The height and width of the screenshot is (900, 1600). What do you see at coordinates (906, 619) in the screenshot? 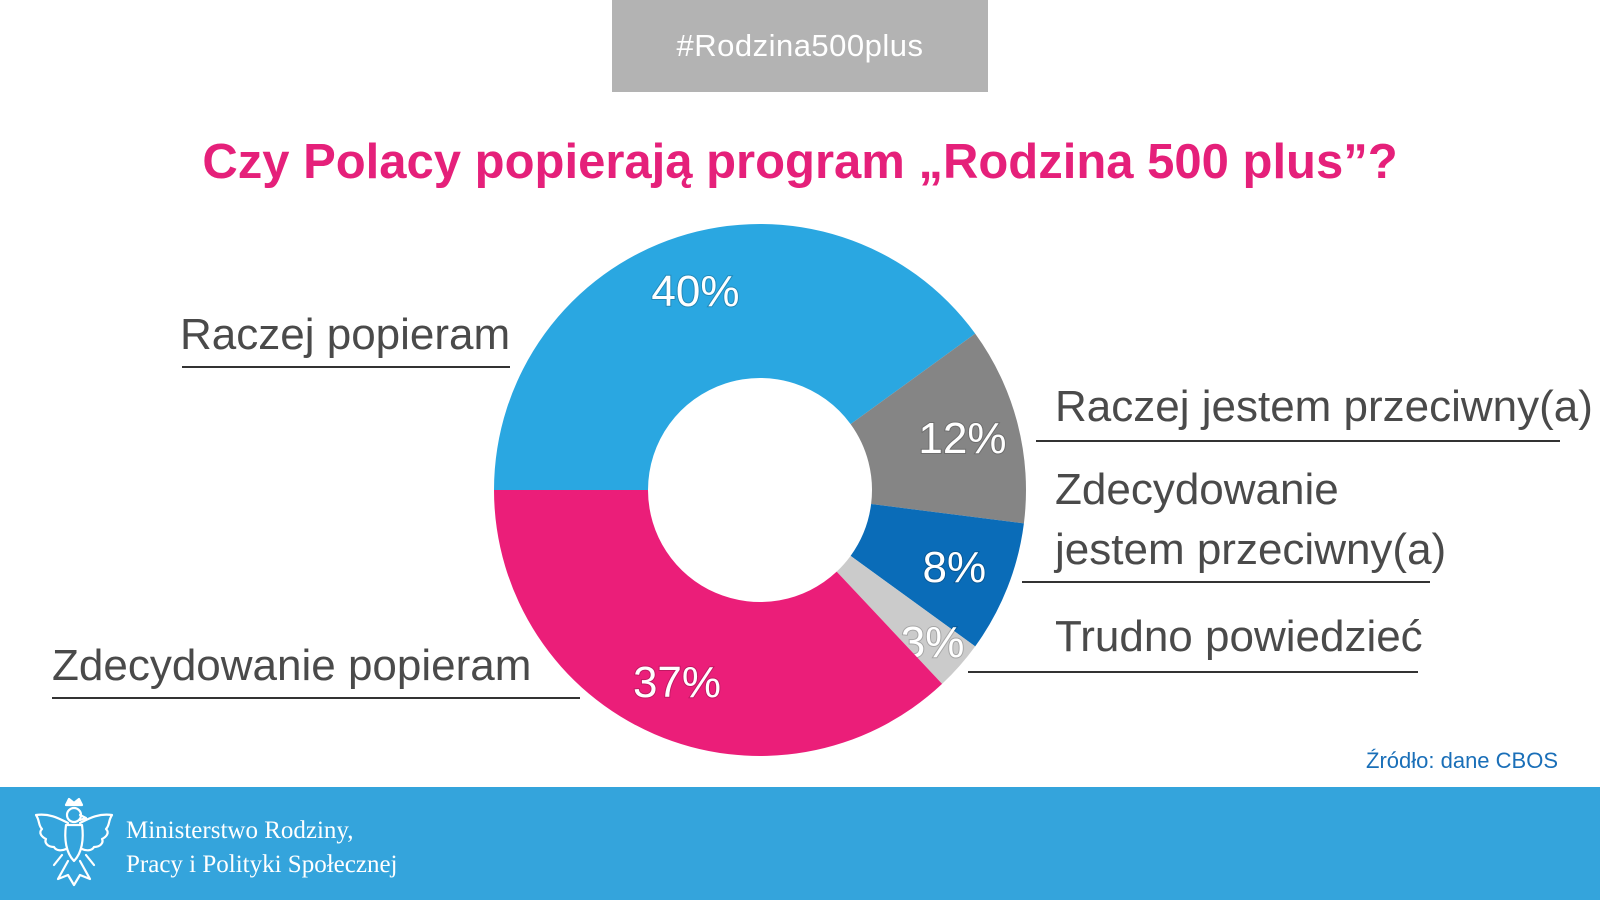
I see `slice-trudno-powiedzieć` at bounding box center [906, 619].